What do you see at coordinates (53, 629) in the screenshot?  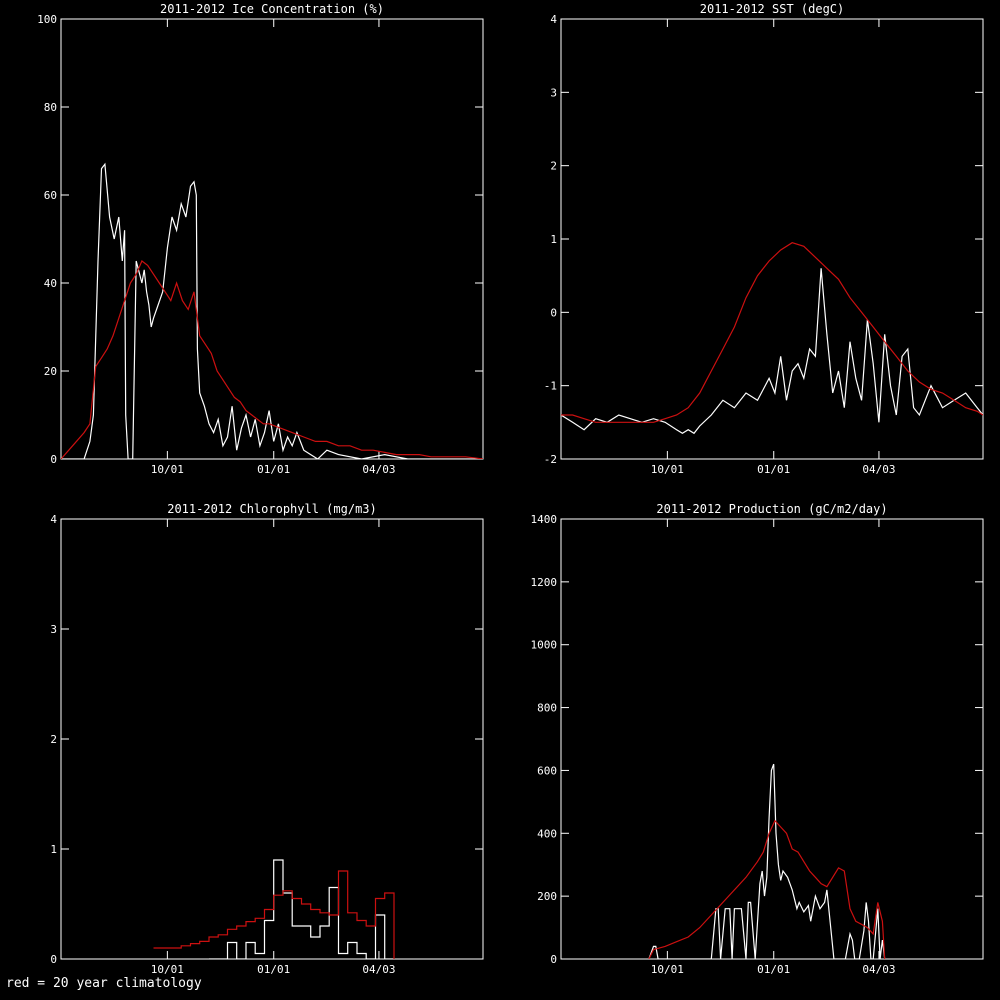 I see `panel-3-ytick-label: 3` at bounding box center [53, 629].